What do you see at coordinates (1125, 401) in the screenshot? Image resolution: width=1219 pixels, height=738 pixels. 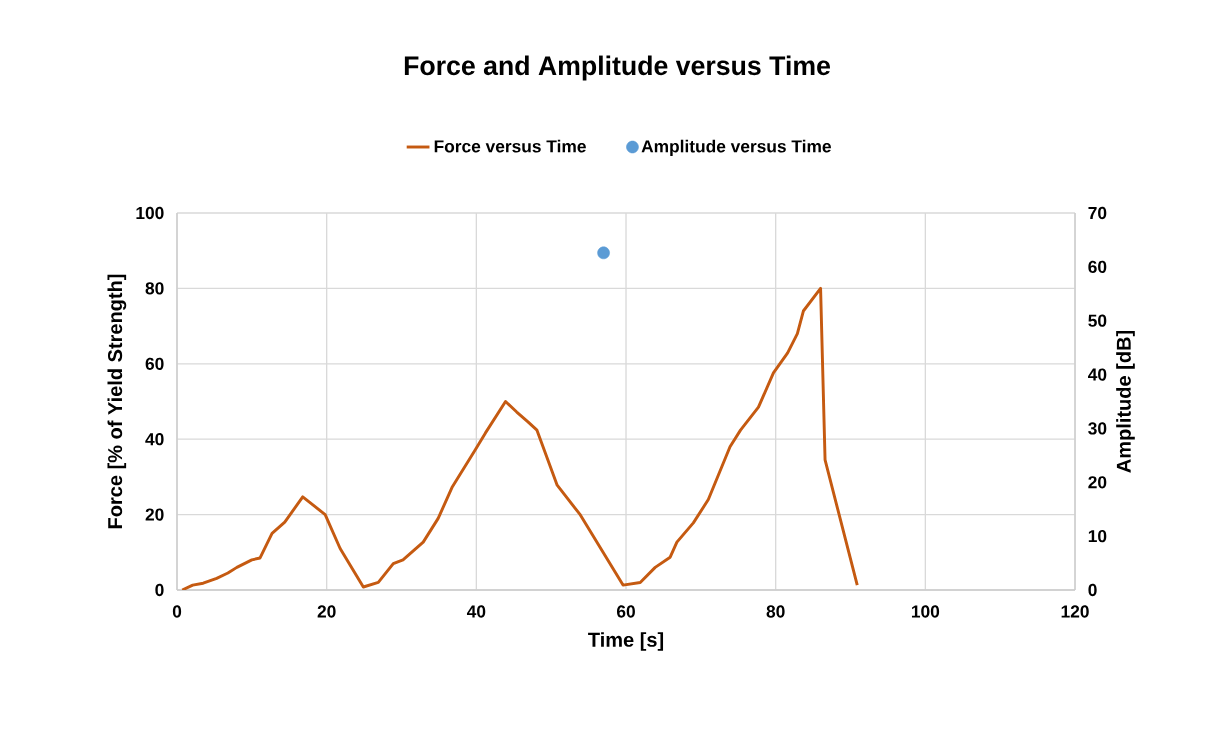 I see `y2-axis-title: Amplitude [dB]` at bounding box center [1125, 401].